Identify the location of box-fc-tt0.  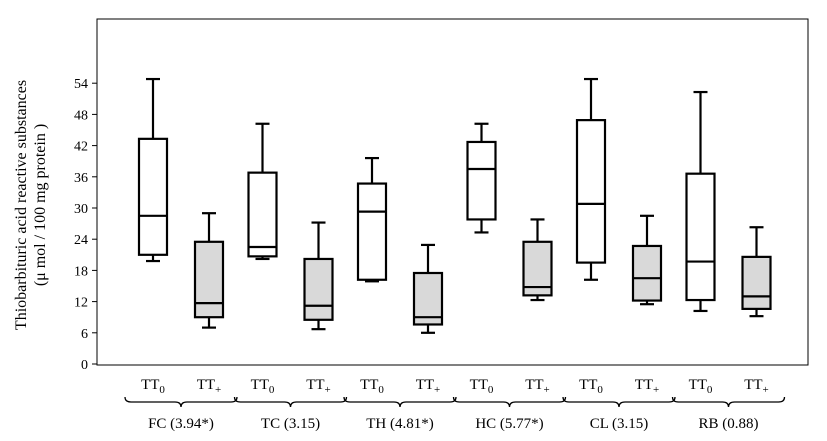
(153, 170).